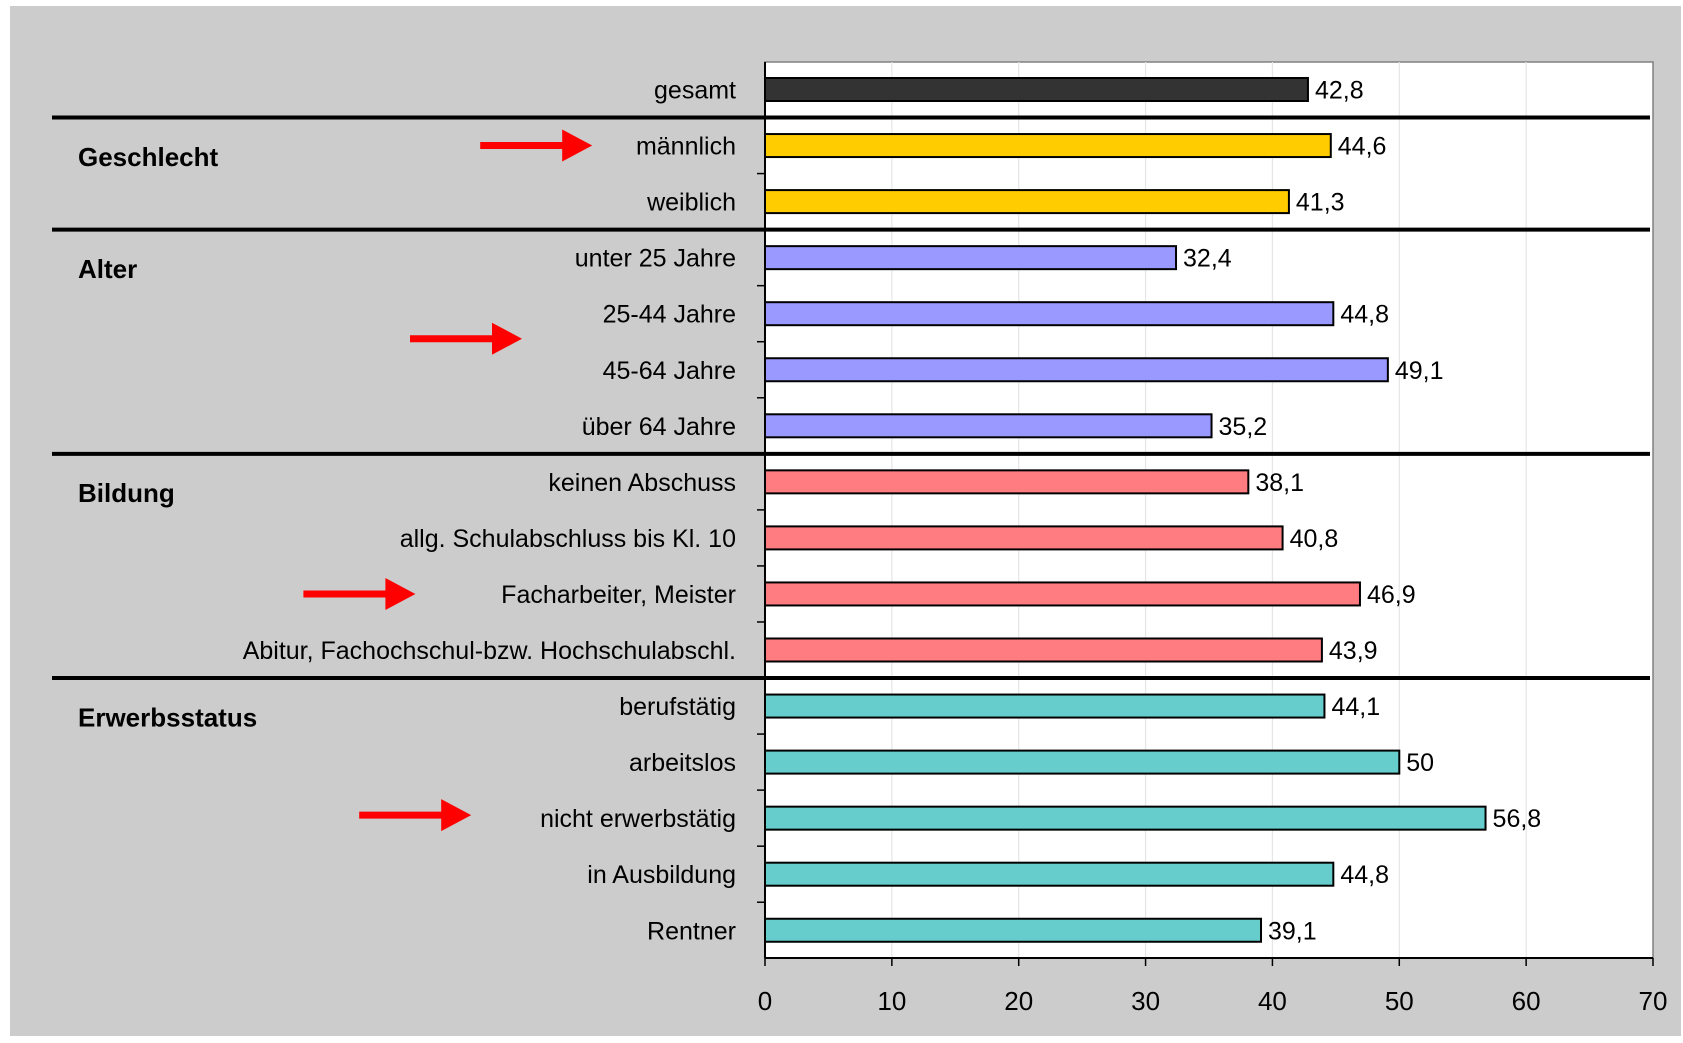 The image size is (1683, 1043). I want to click on category-label: weiblich, so click(691, 203).